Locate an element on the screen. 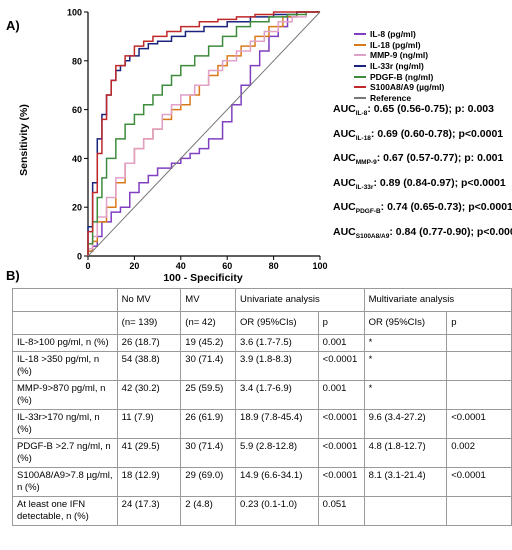  header-cell: (n= 139) is located at coordinates (149, 323).